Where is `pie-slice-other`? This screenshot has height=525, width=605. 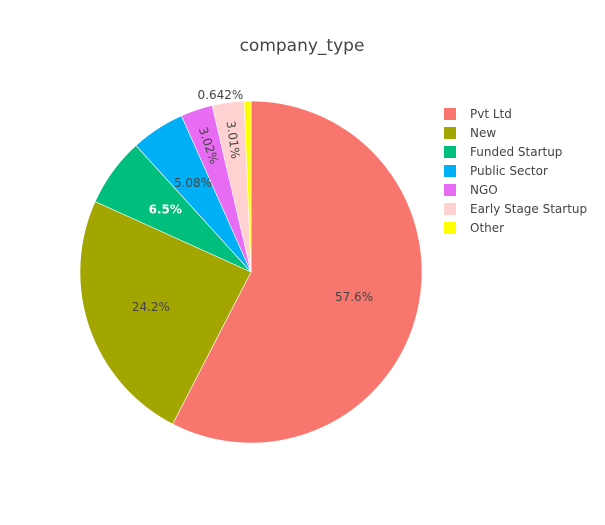 pie-slice-other is located at coordinates (247, 186).